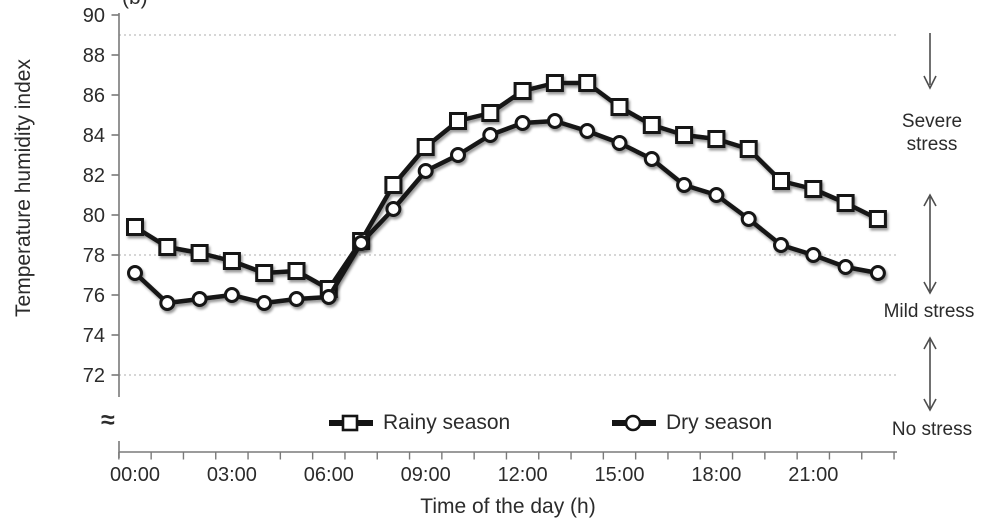  I want to click on y-tick-label: 74, so click(94, 336).